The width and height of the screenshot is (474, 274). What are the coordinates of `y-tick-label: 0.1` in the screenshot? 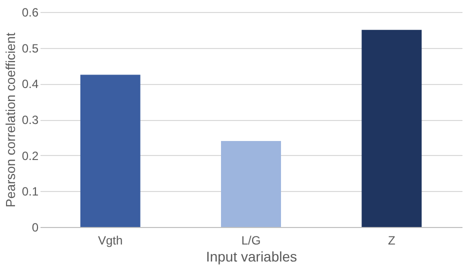 It's located at (30, 191).